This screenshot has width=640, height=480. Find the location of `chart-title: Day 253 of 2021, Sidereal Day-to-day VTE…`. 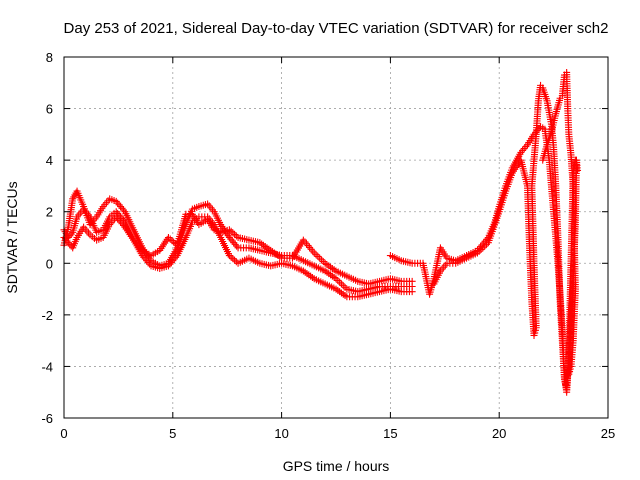

chart-title: Day 253 of 2021, Sidereal Day-to-day VTE… is located at coordinates (336, 28).